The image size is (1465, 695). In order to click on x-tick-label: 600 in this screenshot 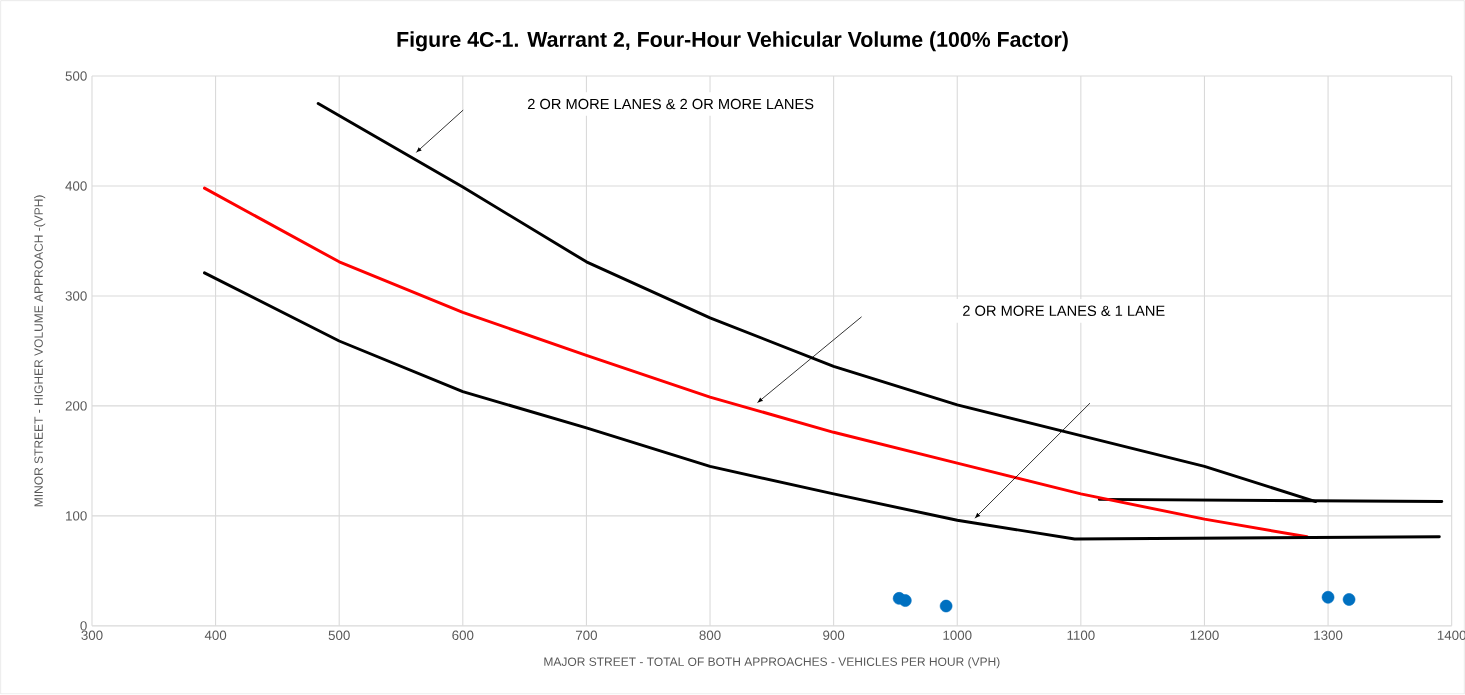, I will do `click(463, 635)`.